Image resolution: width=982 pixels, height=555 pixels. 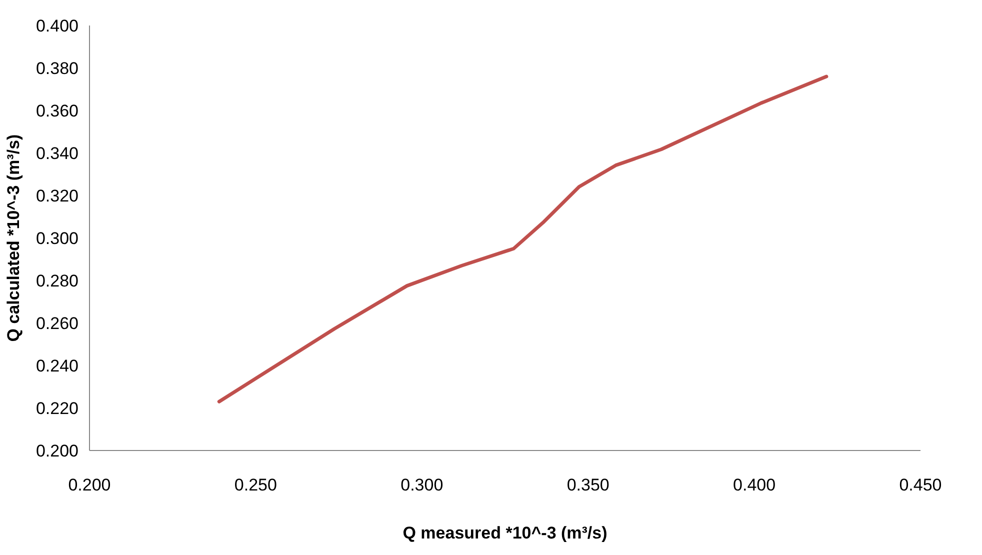 I want to click on y-tick-label: 0.300, so click(x=57, y=238).